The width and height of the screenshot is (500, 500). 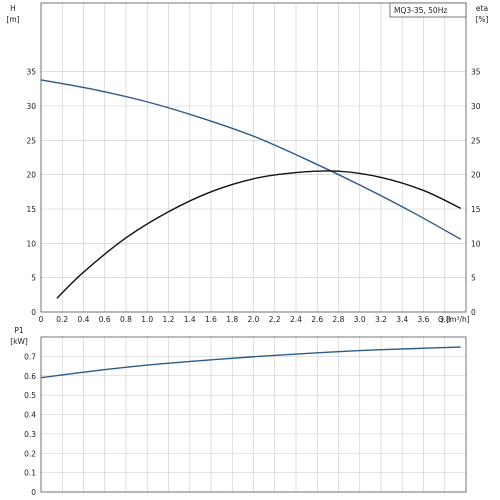 I want to click on head-tick-label: 30, so click(x=31, y=106).